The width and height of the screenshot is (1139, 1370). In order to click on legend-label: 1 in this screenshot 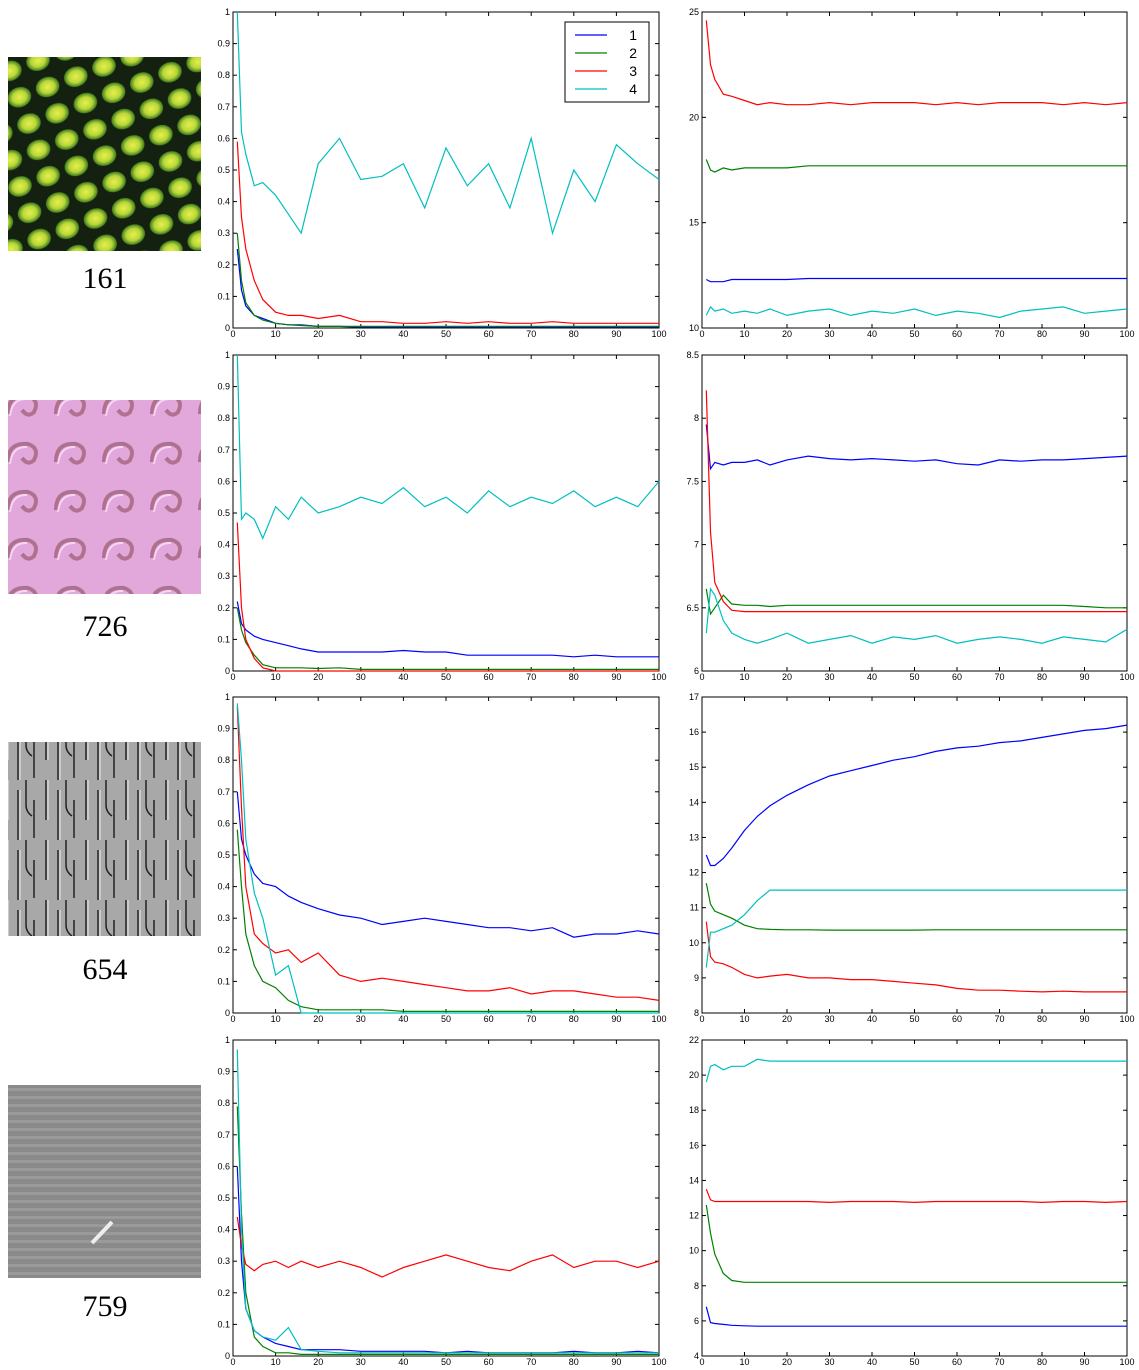, I will do `click(633, 35)`.